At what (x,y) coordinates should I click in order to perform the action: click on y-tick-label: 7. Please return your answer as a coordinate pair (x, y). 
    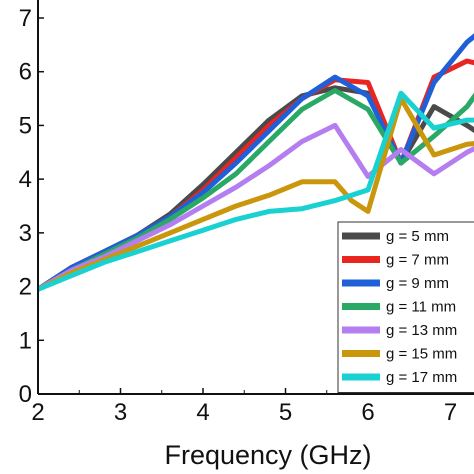
    Looking at the image, I should click on (25, 18).